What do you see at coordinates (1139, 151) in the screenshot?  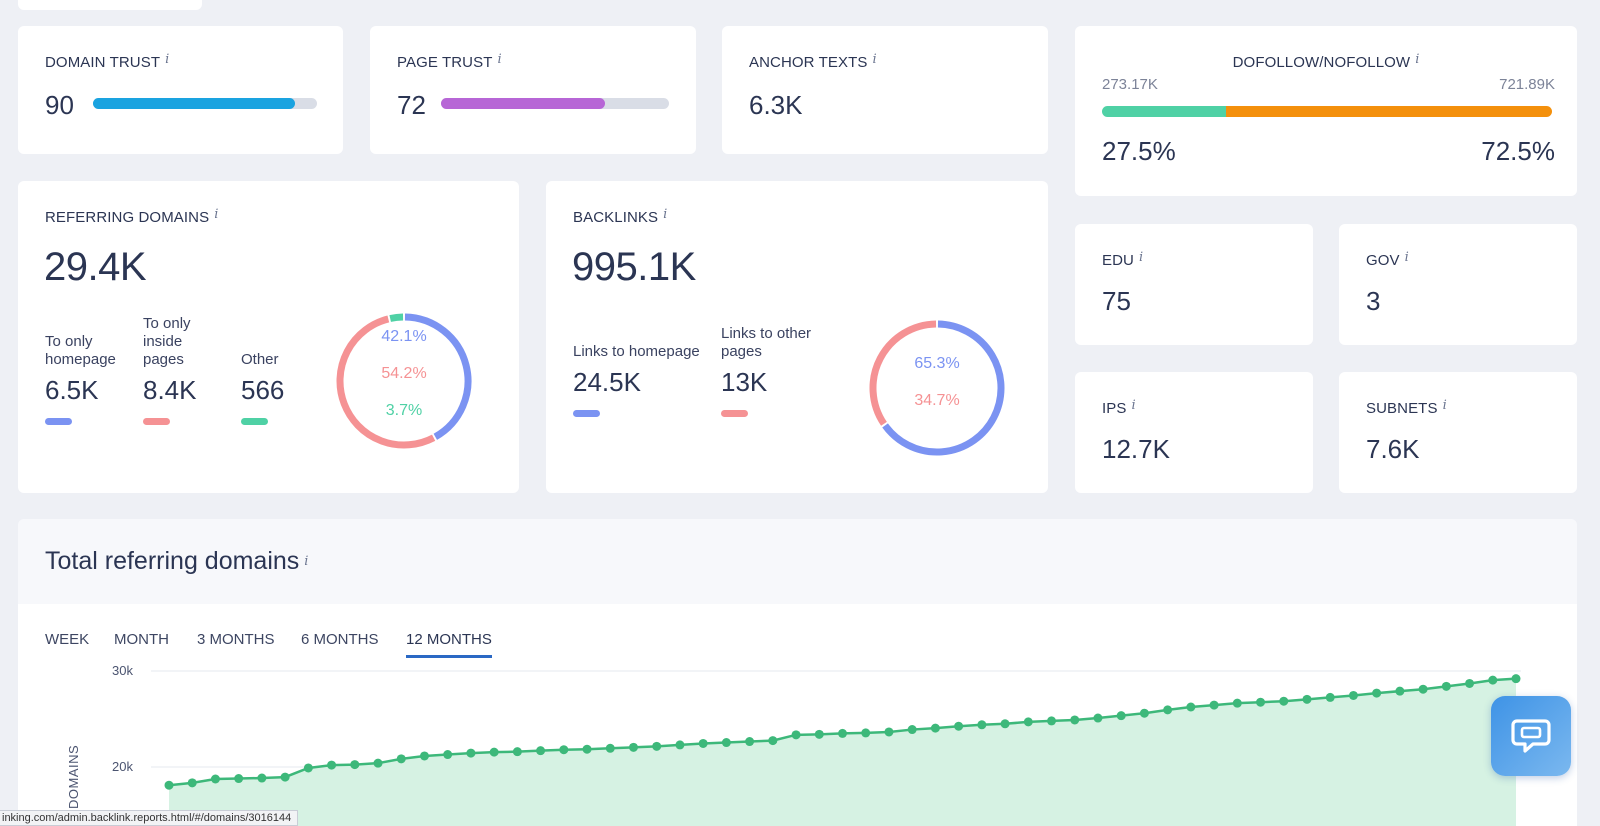 I see `dofollow-percent: 27.5%` at bounding box center [1139, 151].